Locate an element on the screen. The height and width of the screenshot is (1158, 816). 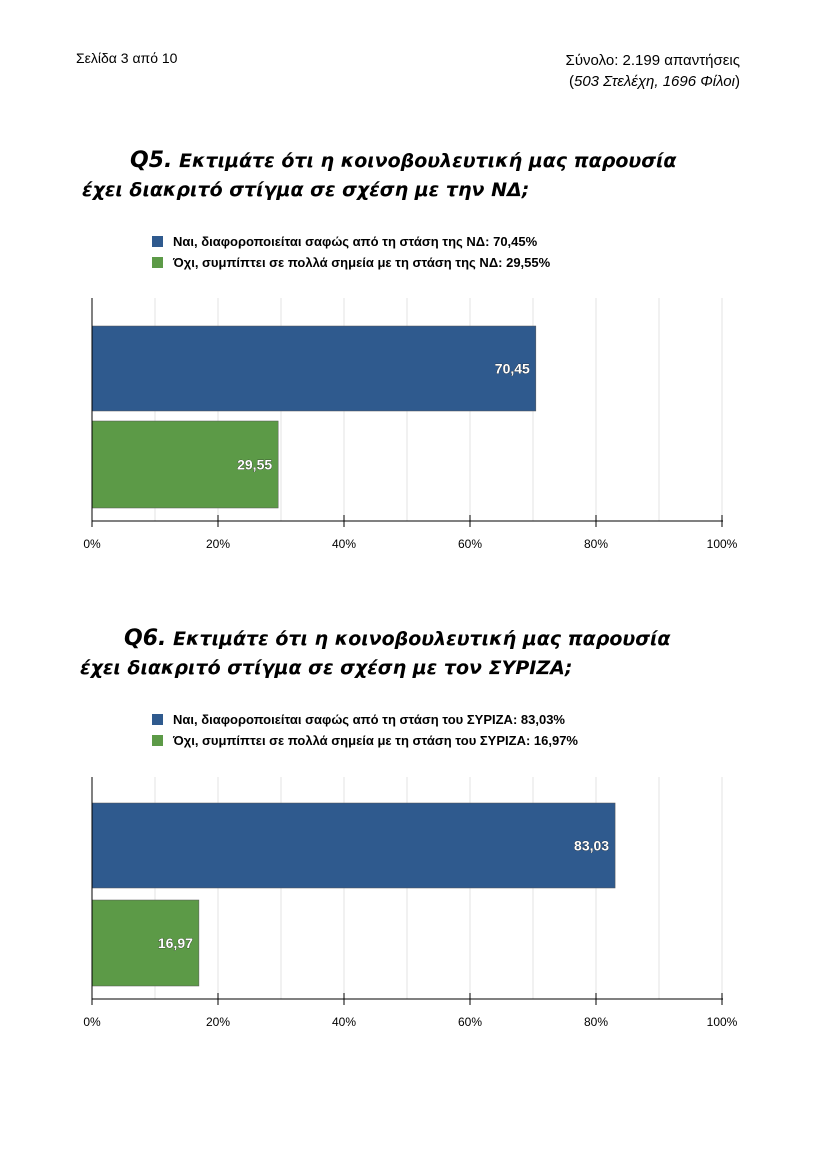
bar-data-label: 70,45 is located at coordinates (512, 369).